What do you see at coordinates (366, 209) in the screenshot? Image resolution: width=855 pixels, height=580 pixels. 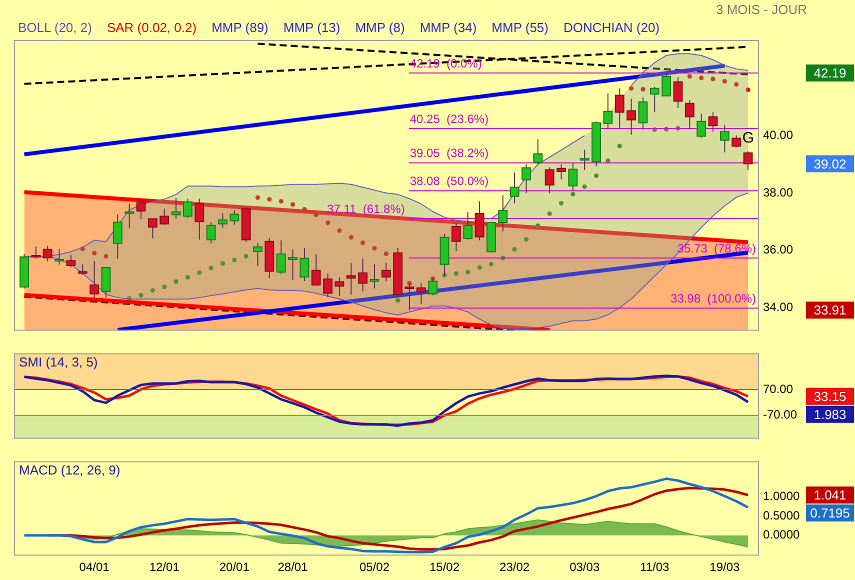 I see `ref-line-label: 37.11 (61.8%)` at bounding box center [366, 209].